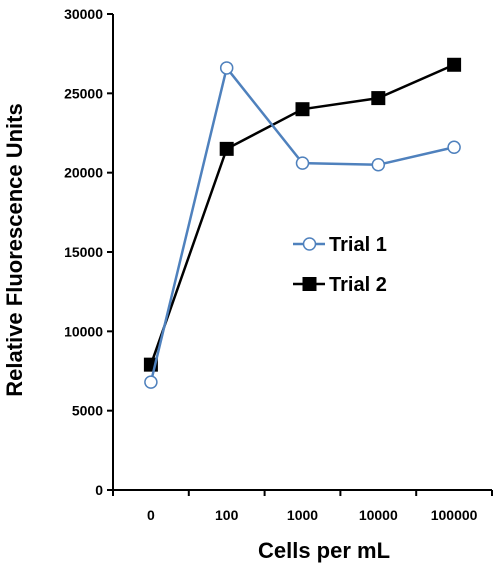  What do you see at coordinates (378, 515) in the screenshot?
I see `x-tick-label: 10000` at bounding box center [378, 515].